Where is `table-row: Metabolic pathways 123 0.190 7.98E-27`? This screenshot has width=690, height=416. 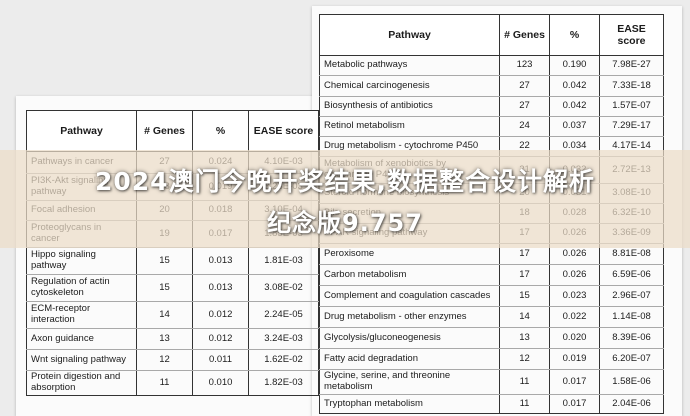 table-row: Metabolic pathways 123 0.190 7.98E-27 is located at coordinates (491, 65).